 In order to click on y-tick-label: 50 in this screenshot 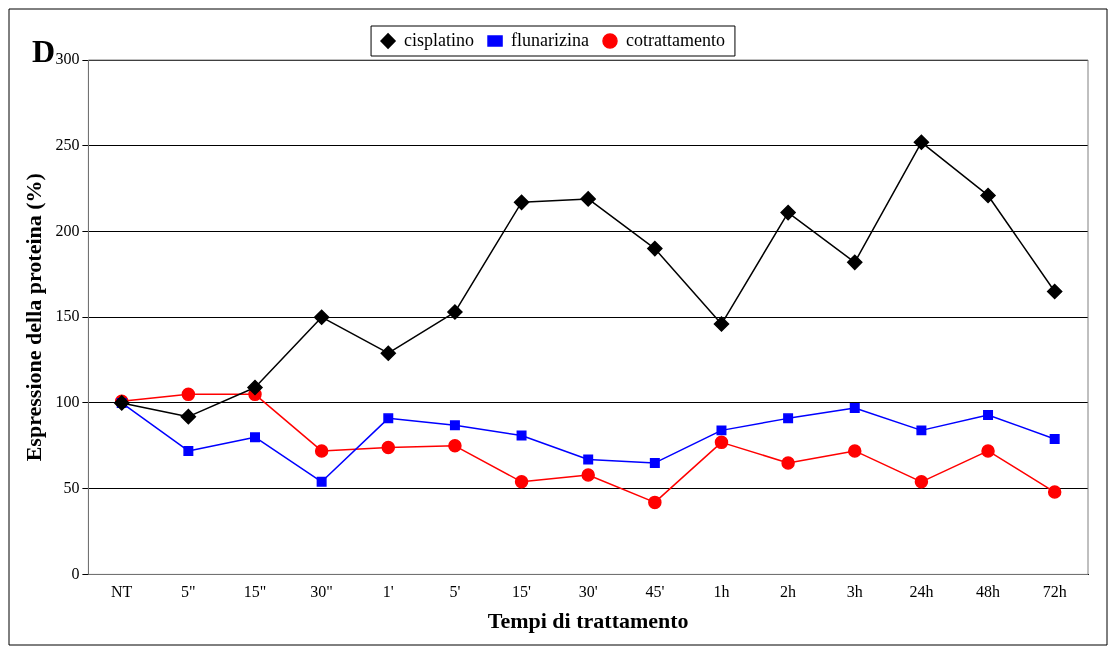, I will do `click(71, 487)`.